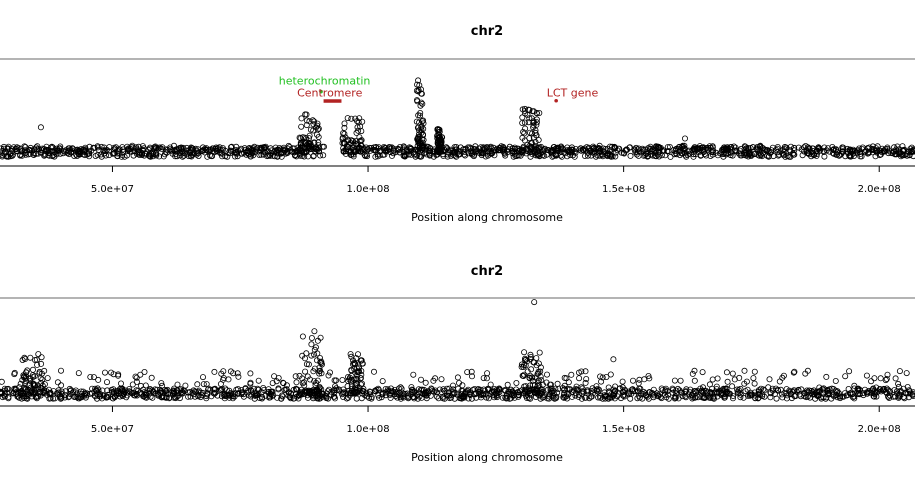  What do you see at coordinates (487, 457) in the screenshot?
I see `panel-2-x-label: Position along chromosome` at bounding box center [487, 457].